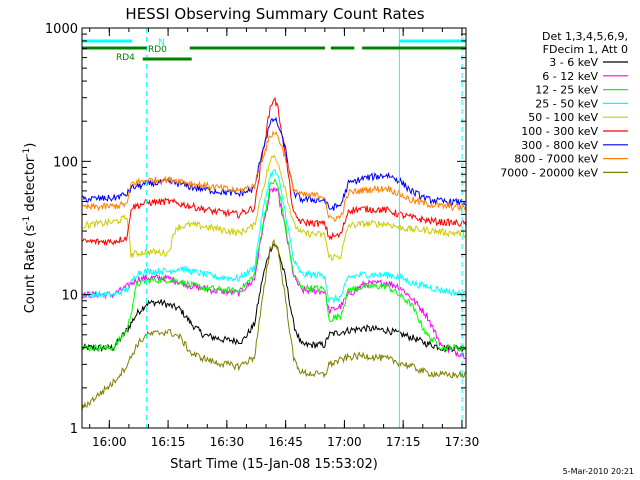 The width and height of the screenshot is (640, 480). What do you see at coordinates (274, 298) in the screenshot?
I see `series-line-3-6-kev` at bounding box center [274, 298].